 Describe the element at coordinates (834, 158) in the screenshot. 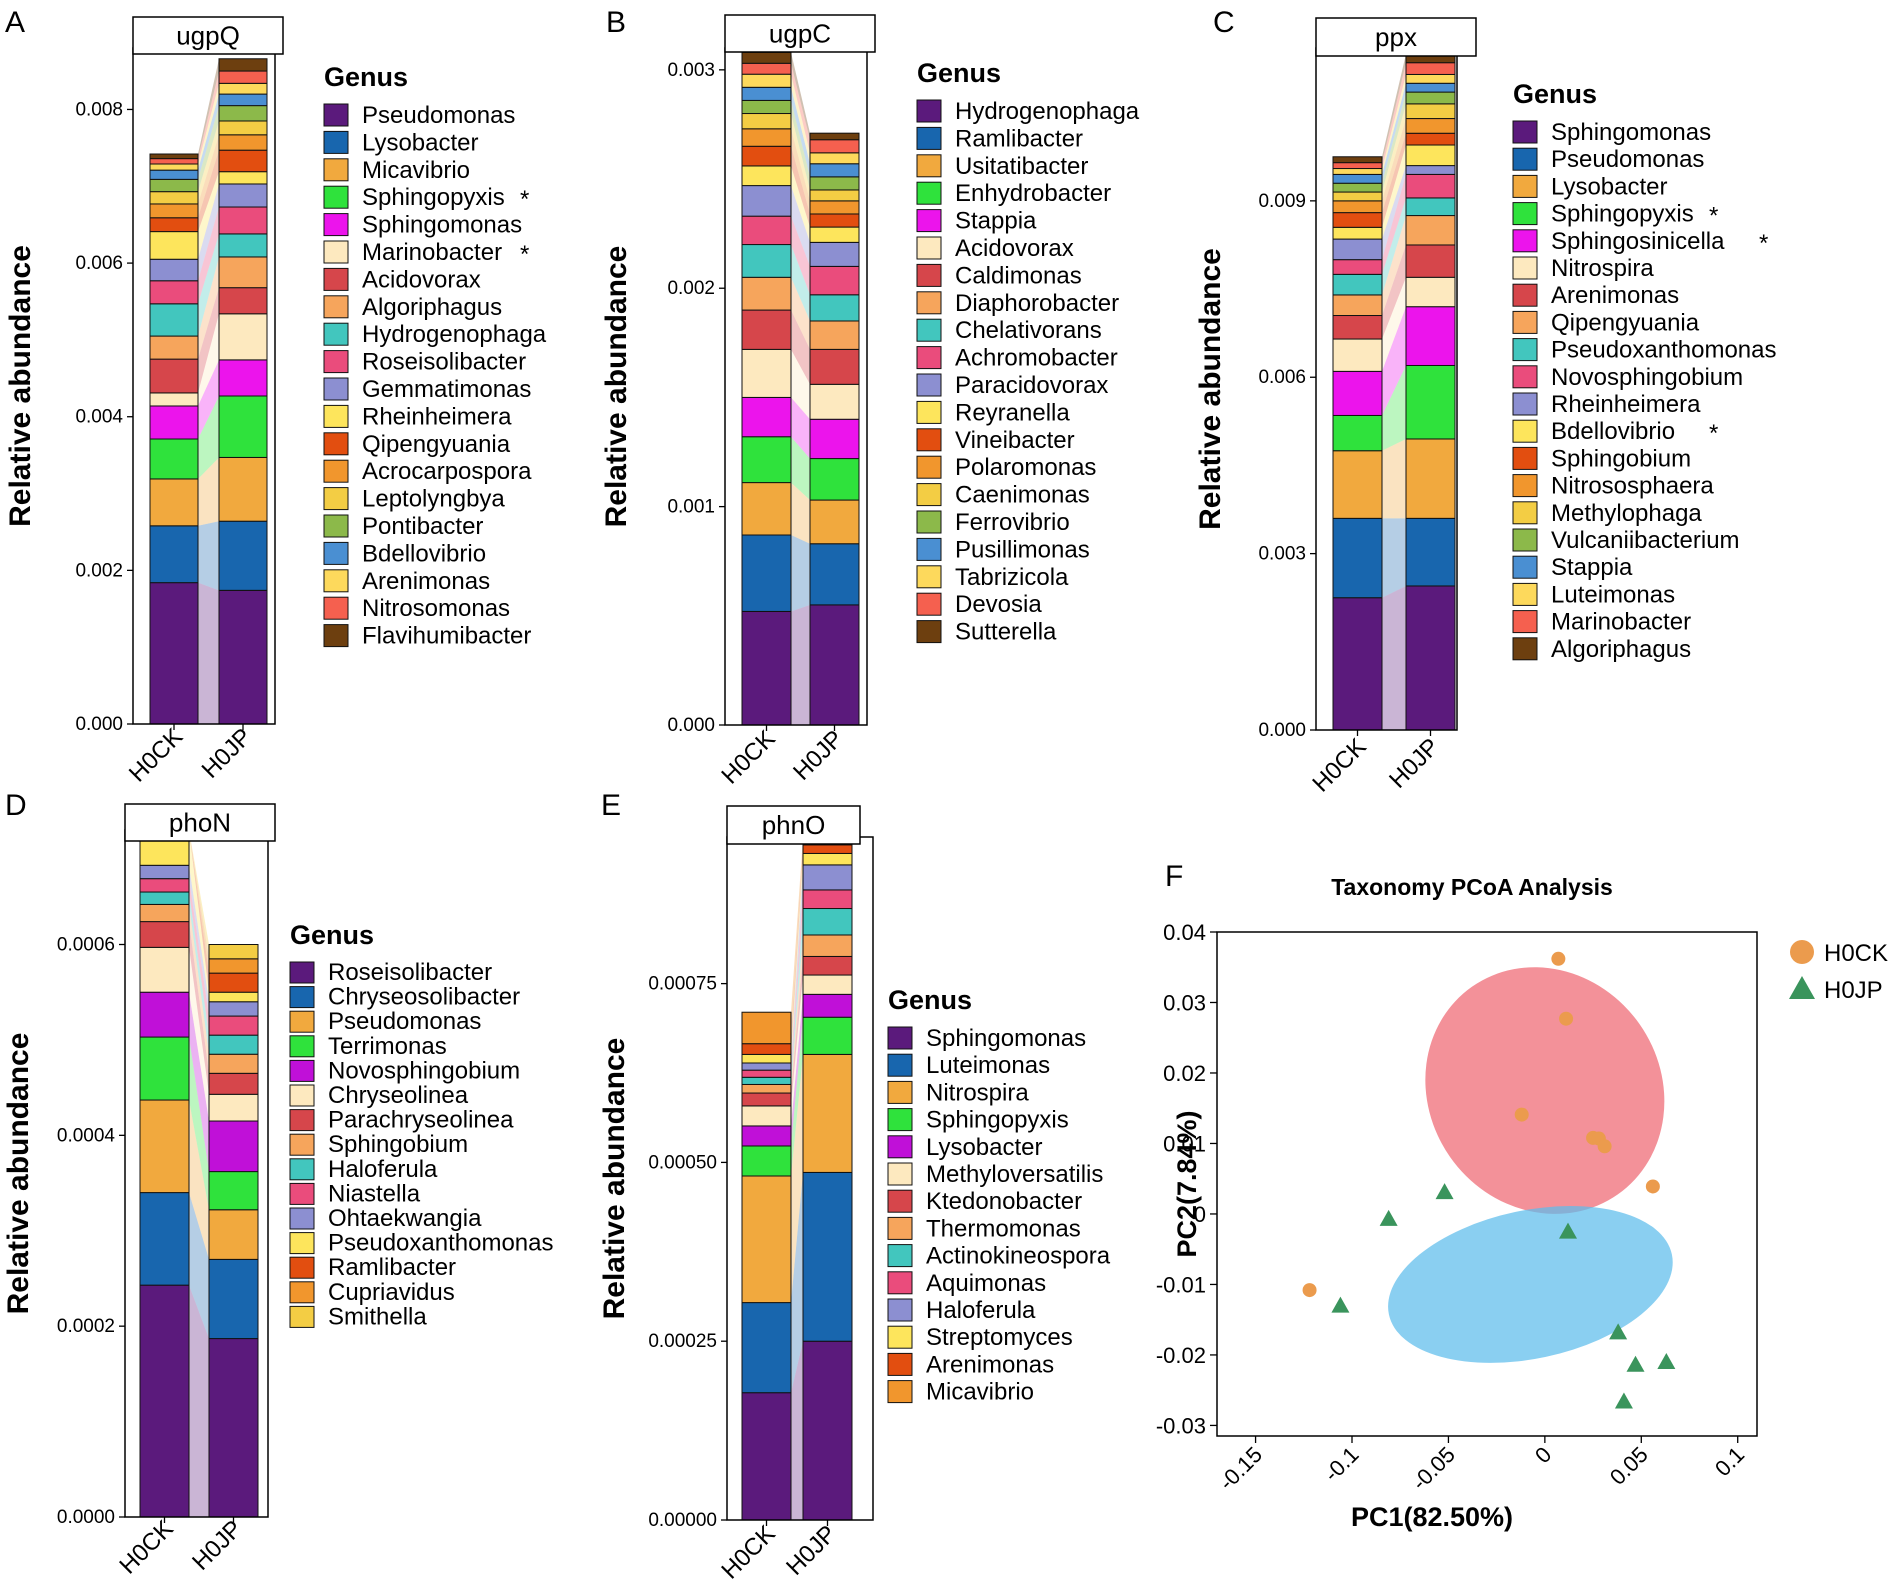

I see `bar-segment-tabrizicola-h0jp` at that location.